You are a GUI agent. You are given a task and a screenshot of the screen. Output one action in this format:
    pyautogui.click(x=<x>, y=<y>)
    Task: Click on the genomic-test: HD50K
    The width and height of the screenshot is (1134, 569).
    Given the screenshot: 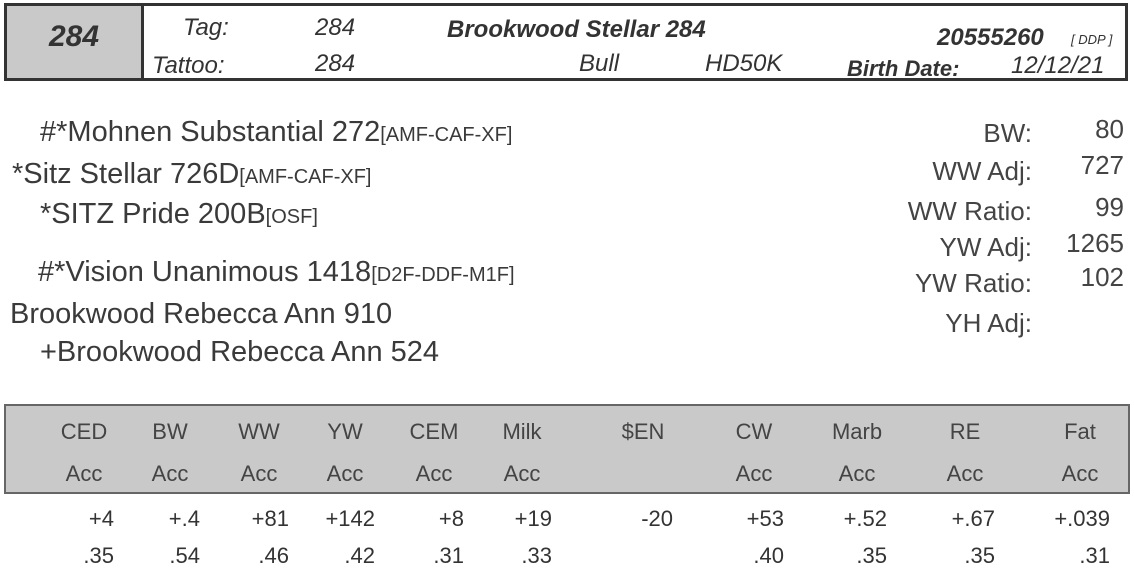 What is the action you would take?
    pyautogui.click(x=744, y=63)
    